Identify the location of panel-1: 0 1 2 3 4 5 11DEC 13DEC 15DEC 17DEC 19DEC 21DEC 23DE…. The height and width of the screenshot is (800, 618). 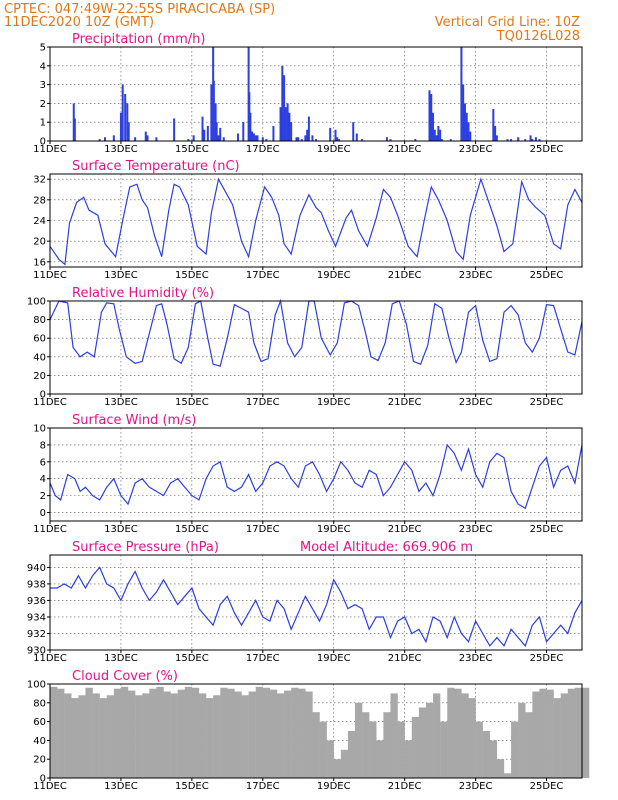
(308, 93).